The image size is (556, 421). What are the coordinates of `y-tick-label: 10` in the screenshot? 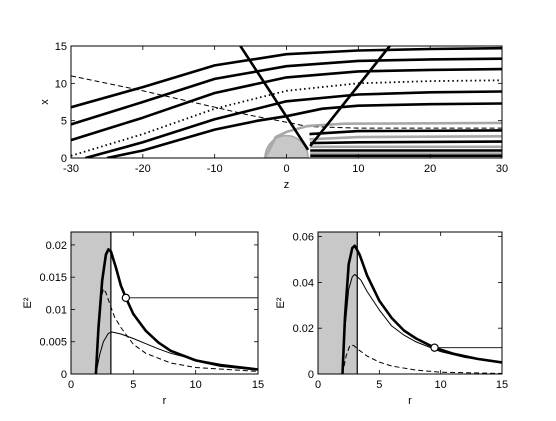 It's located at (61, 84).